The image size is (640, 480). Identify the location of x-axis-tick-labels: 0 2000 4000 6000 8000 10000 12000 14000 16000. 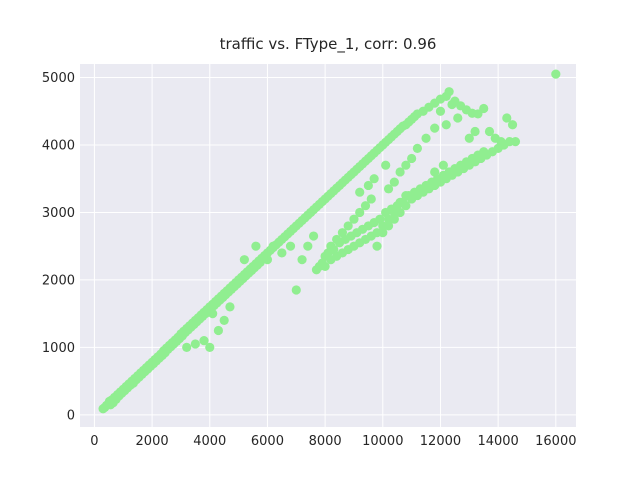
(333, 441).